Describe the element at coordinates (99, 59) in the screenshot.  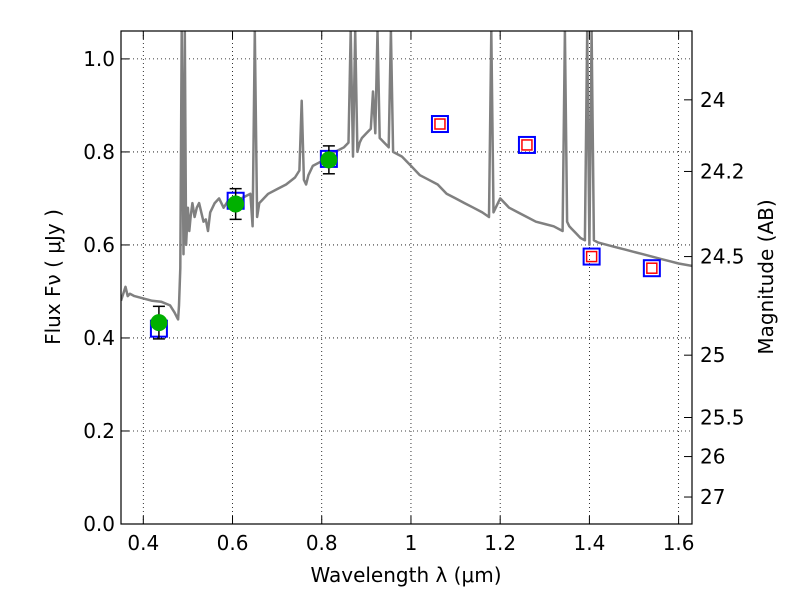
I see `y-tick-label: 1.0` at that location.